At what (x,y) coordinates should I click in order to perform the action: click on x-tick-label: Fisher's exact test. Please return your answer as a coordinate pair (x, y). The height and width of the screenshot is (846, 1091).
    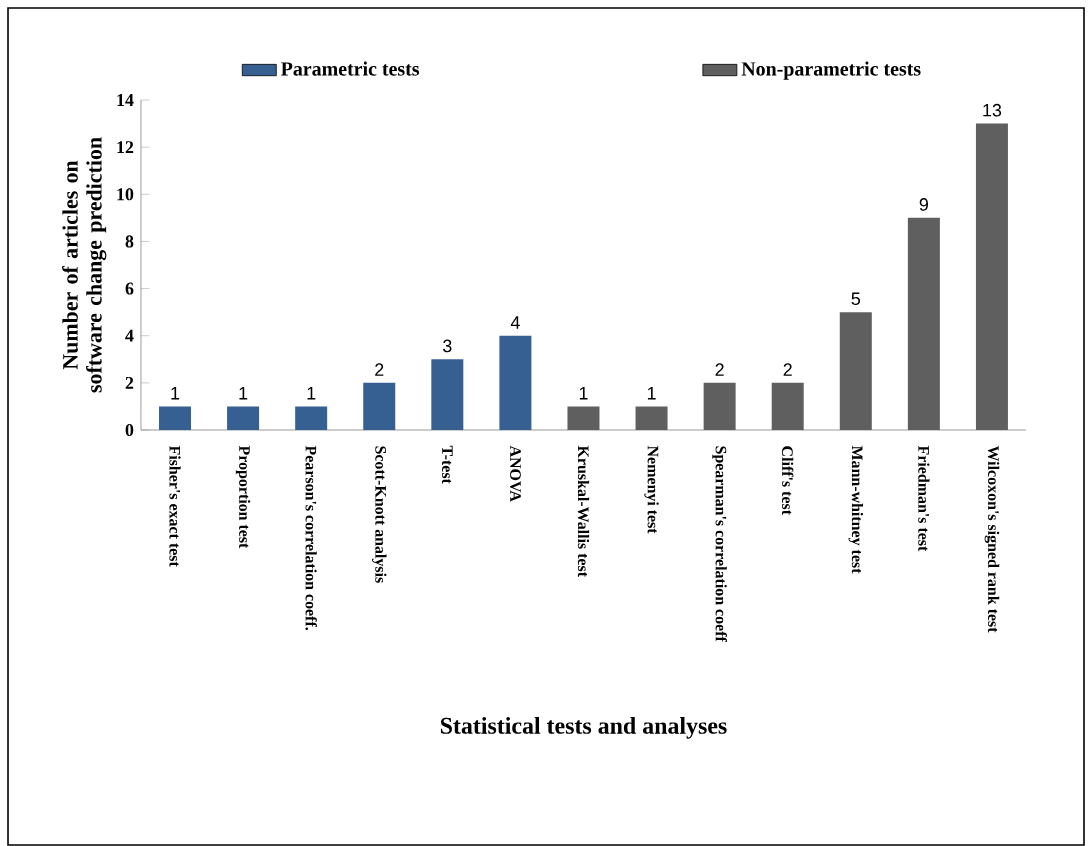
    Looking at the image, I should click on (175, 506).